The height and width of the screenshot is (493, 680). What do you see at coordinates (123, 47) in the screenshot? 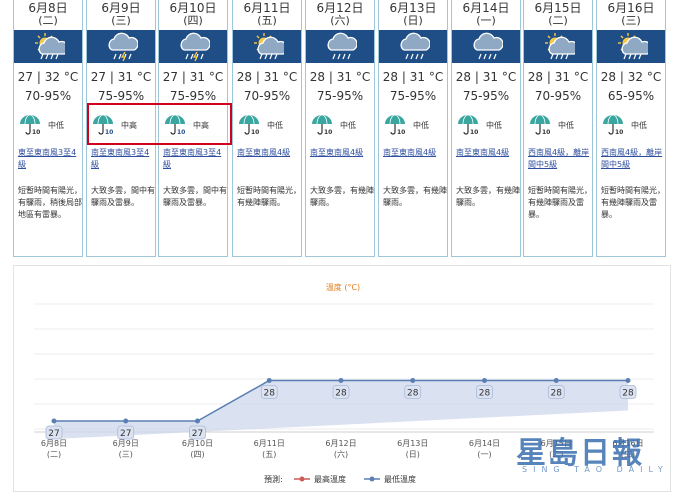
I see `showers-thunder-icon` at bounding box center [123, 47].